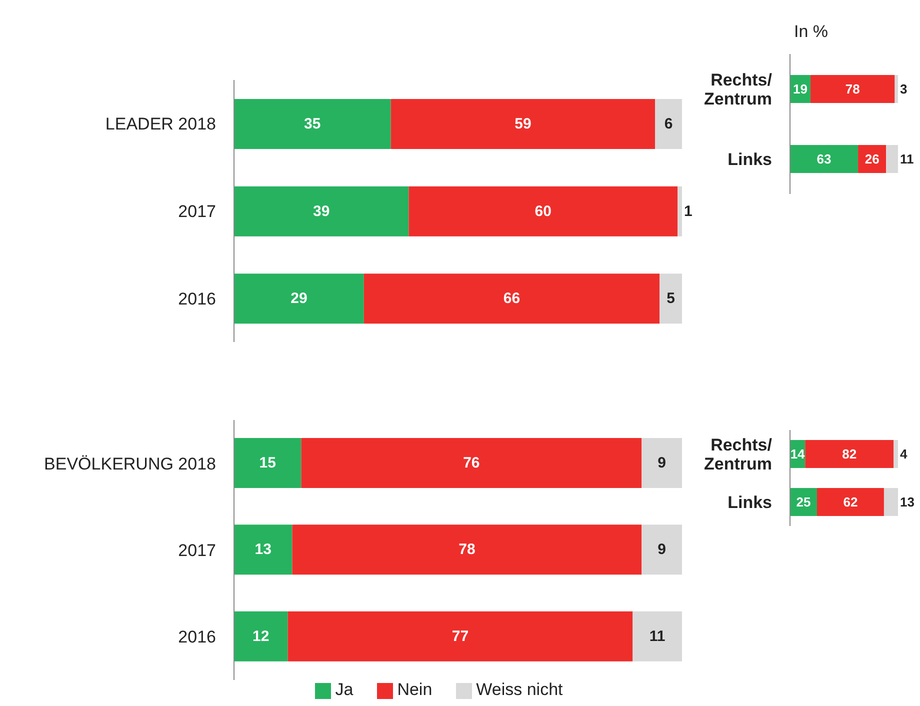 Image resolution: width=920 pixels, height=706 pixels. Describe the element at coordinates (344, 689) in the screenshot. I see `legend-label: Ja` at that location.